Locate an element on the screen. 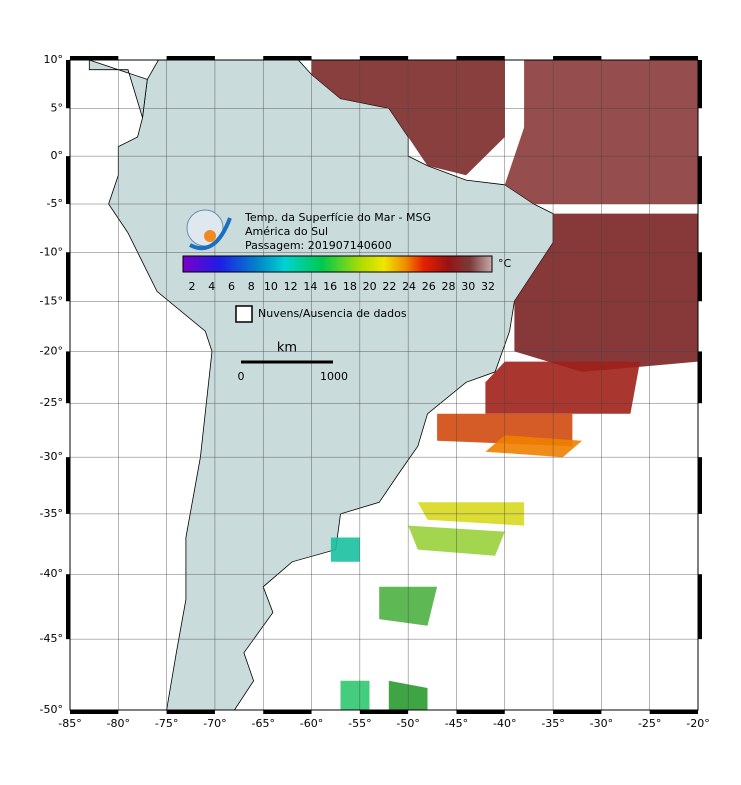  lon-label: -65° is located at coordinates (262, 723).